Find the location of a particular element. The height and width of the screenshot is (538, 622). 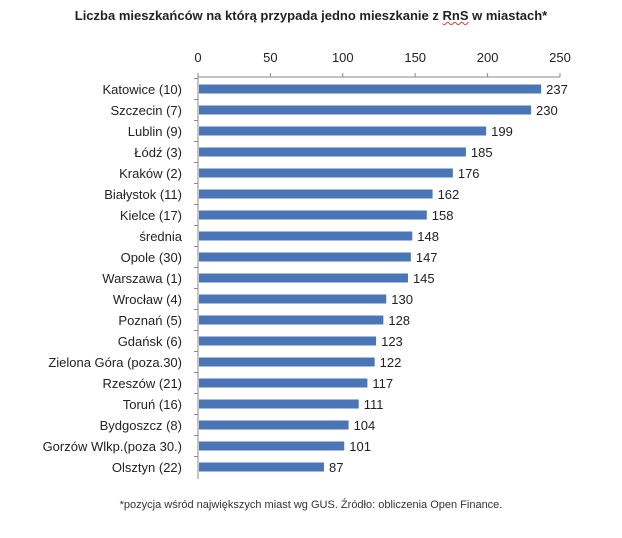

data-label: 104 is located at coordinates (365, 425).